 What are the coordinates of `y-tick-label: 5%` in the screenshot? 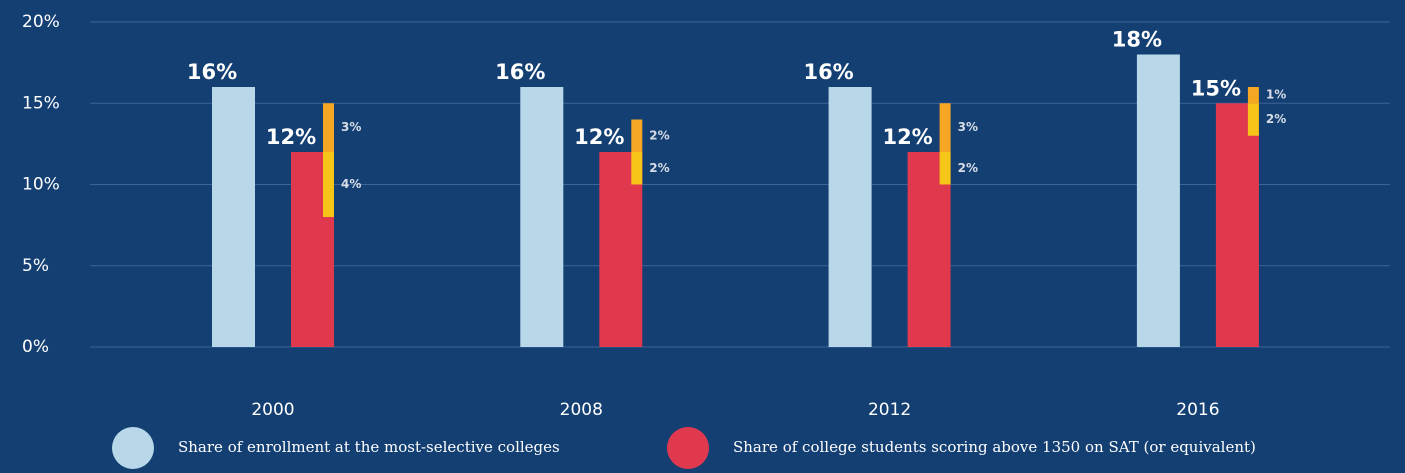 It's located at (35, 266).